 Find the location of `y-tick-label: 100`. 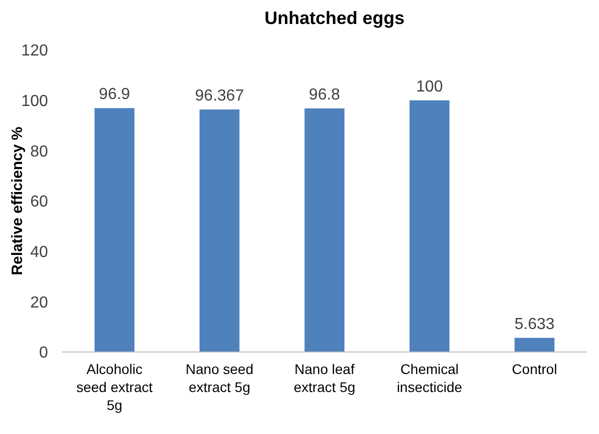

y-tick-label: 100 is located at coordinates (34, 101).